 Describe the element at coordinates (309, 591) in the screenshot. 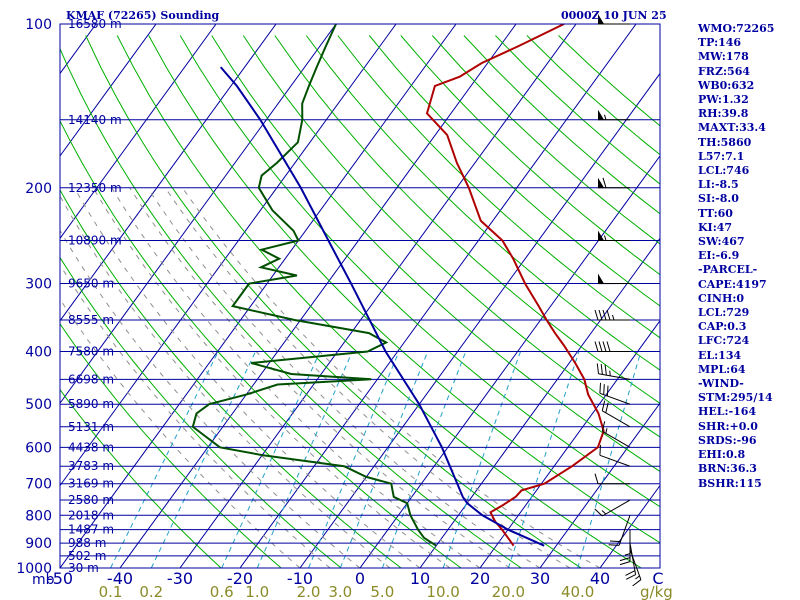

I see `mixing-ratio-label: 2.0` at that location.